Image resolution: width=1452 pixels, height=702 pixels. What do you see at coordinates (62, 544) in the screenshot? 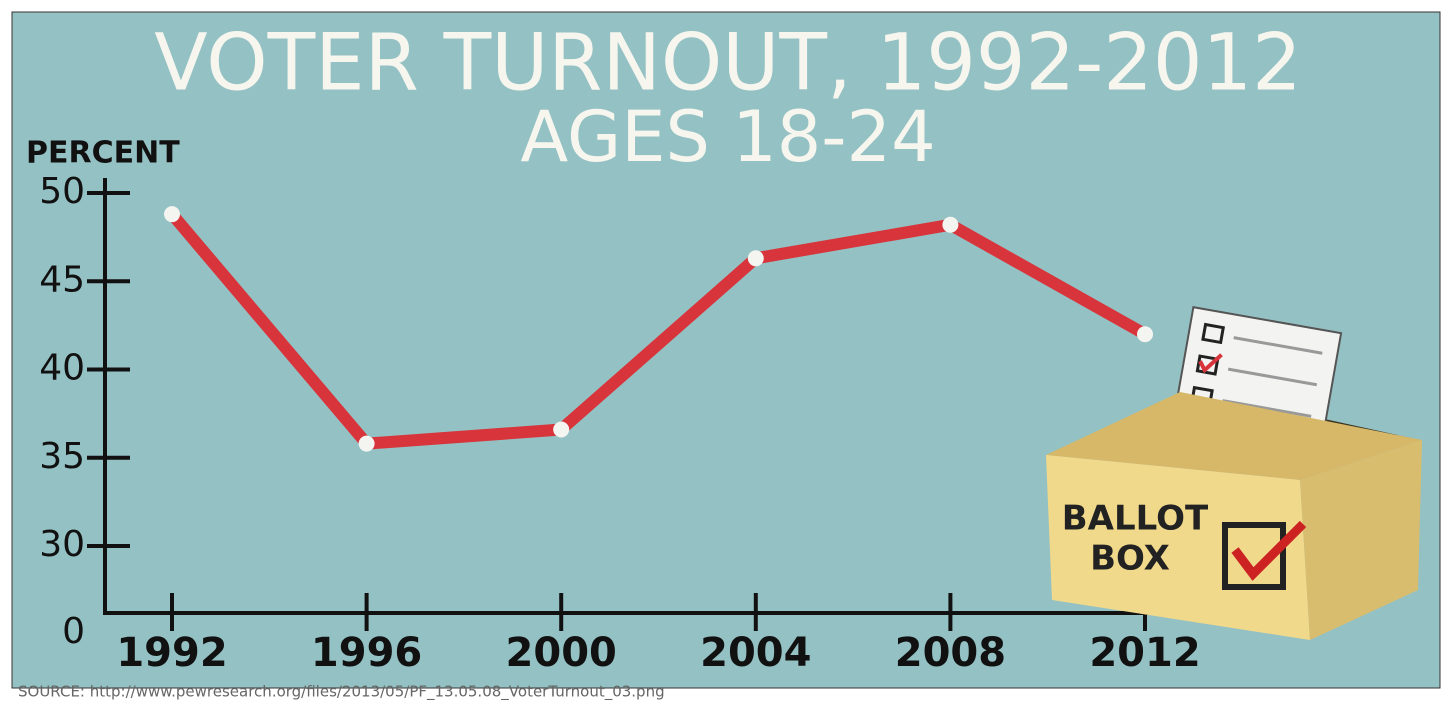
I see `y-tick-label: 30` at bounding box center [62, 544].